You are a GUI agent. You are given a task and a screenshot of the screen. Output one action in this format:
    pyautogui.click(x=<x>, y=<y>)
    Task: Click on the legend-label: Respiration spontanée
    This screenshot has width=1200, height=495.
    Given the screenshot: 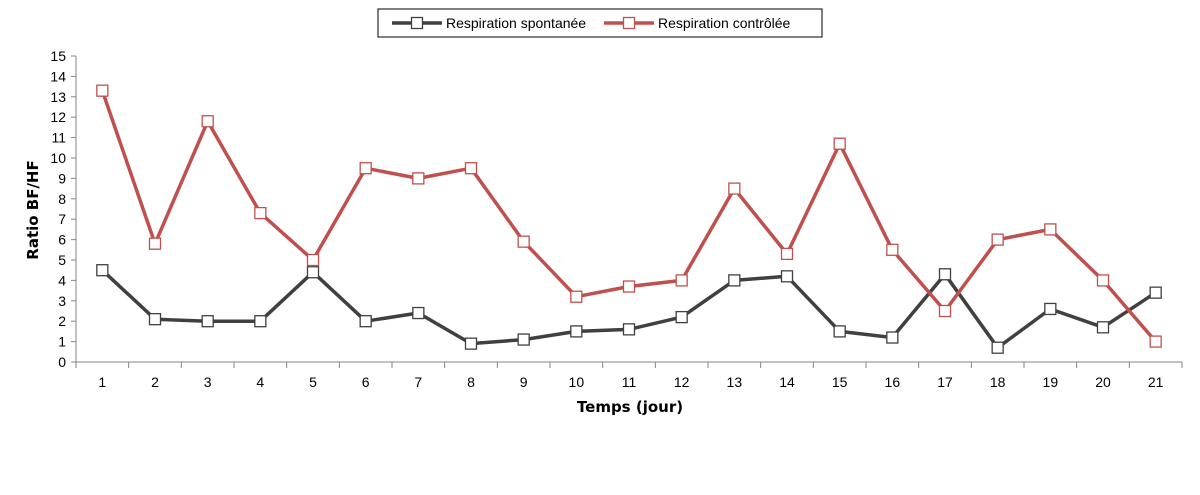 What is the action you would take?
    pyautogui.click(x=516, y=23)
    